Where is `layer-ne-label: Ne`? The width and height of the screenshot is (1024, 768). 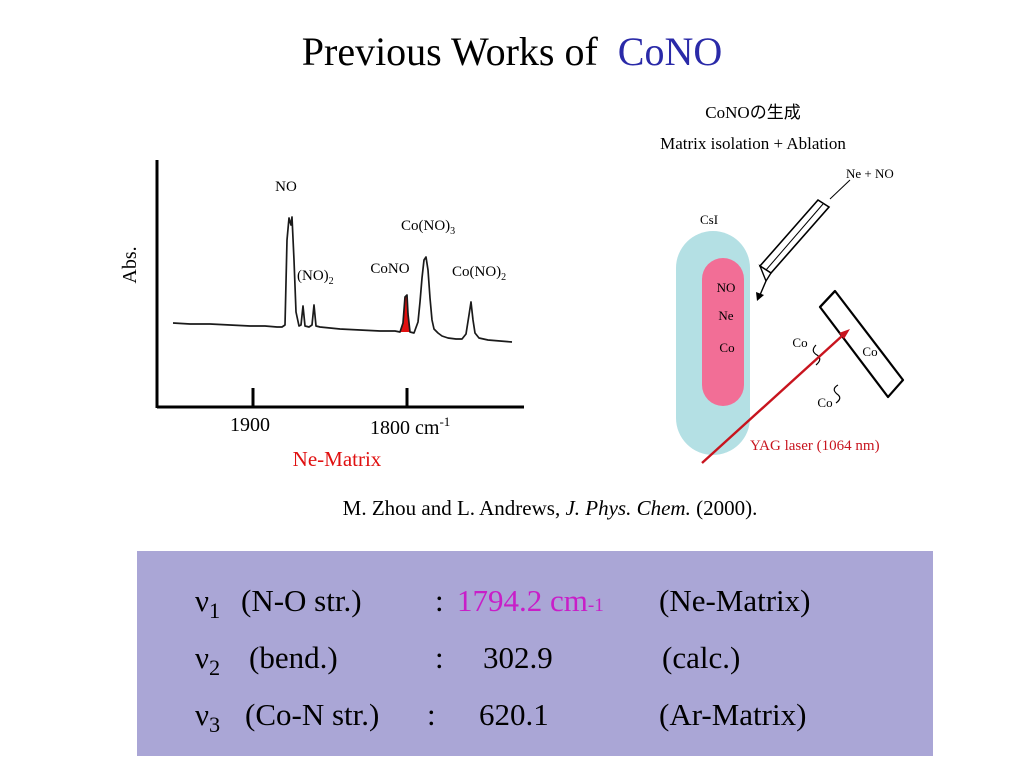 layer-ne-label: Ne is located at coordinates (725, 315).